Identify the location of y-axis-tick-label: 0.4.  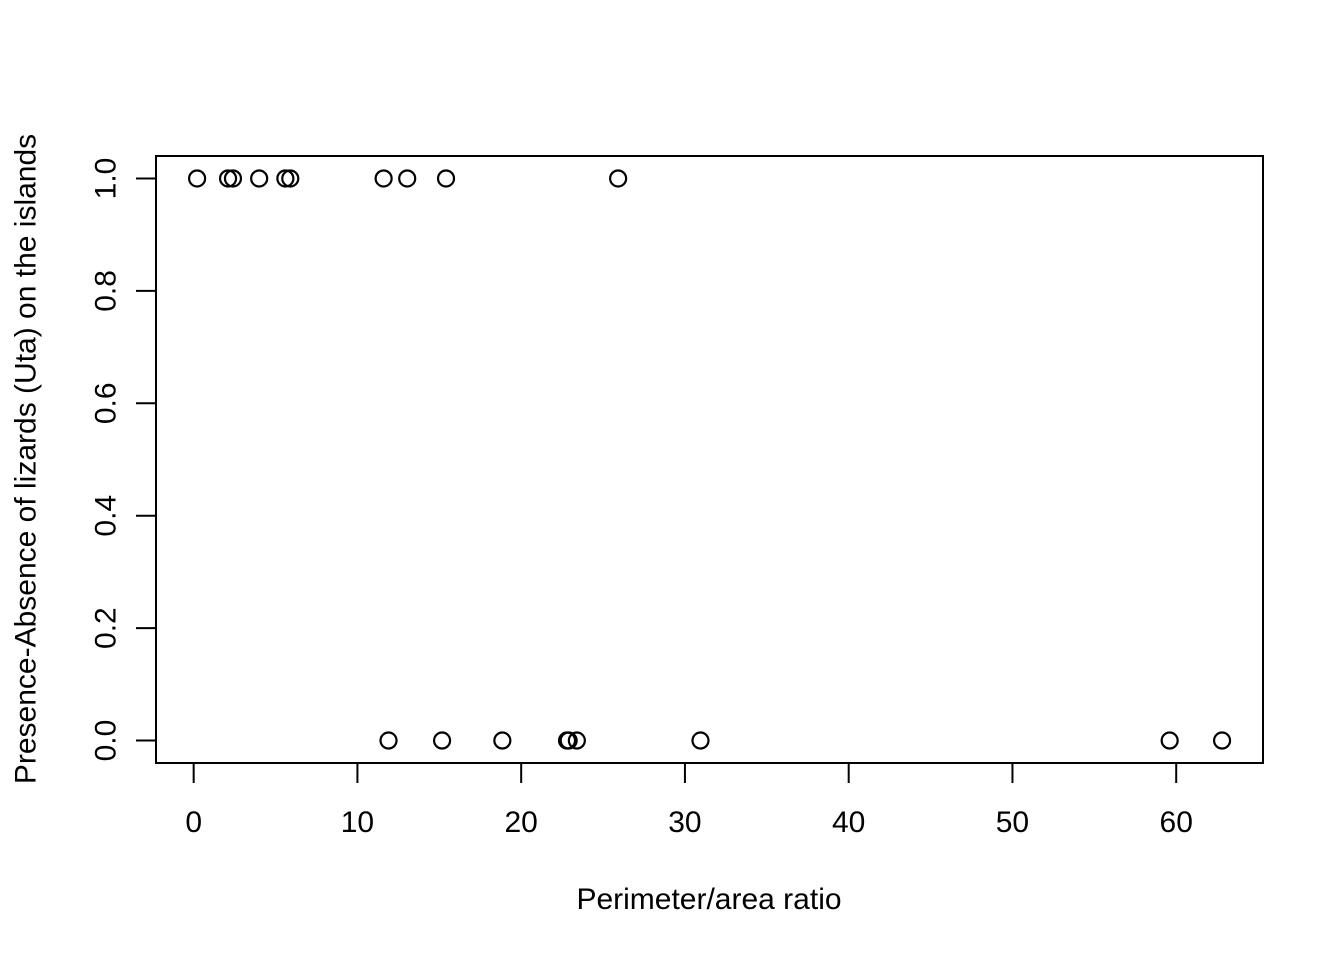
(106, 516).